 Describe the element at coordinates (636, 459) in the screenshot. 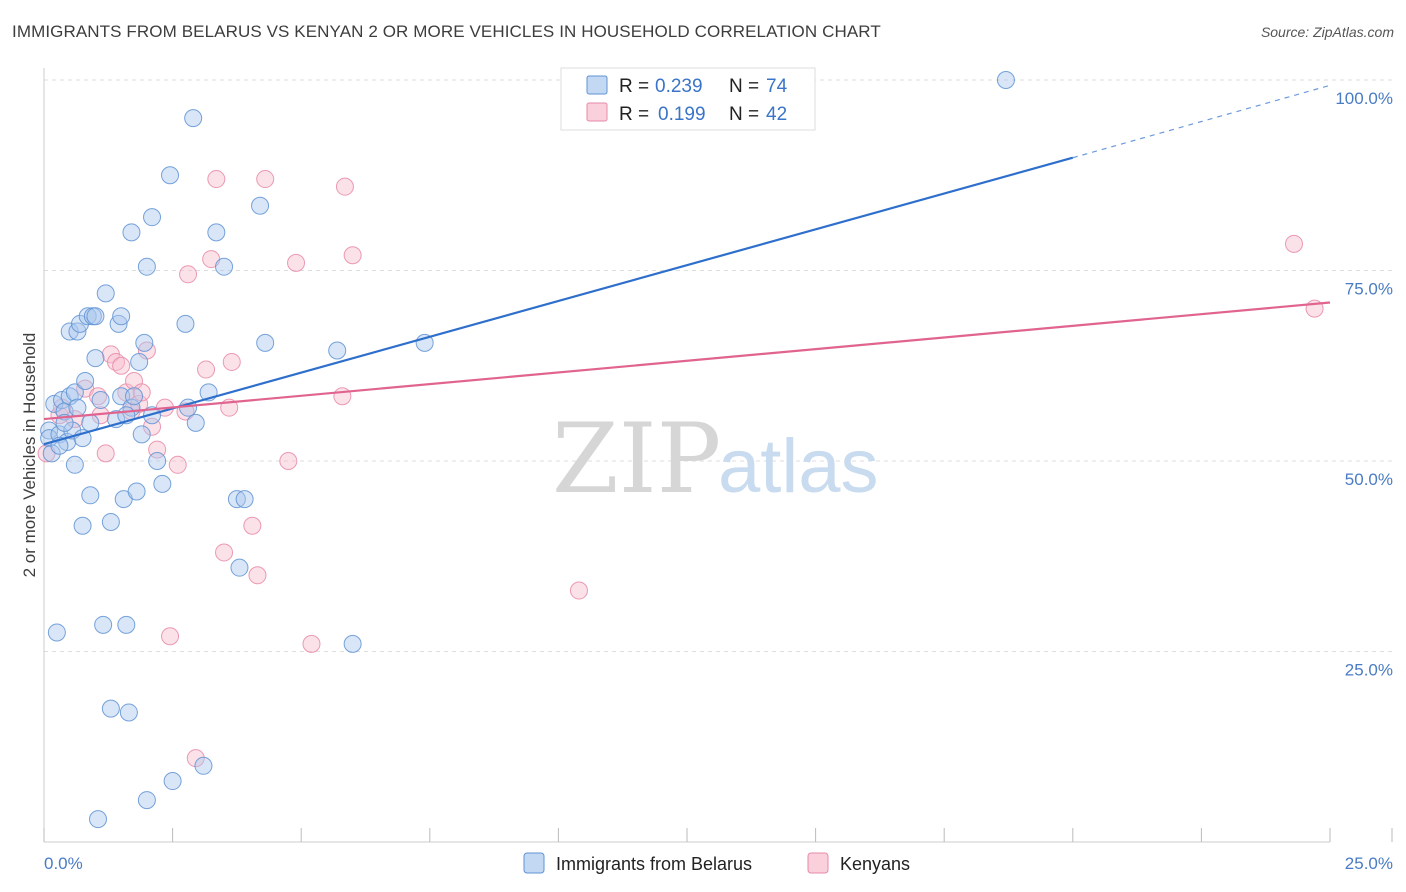

I see `watermark-zip: ZIP` at that location.